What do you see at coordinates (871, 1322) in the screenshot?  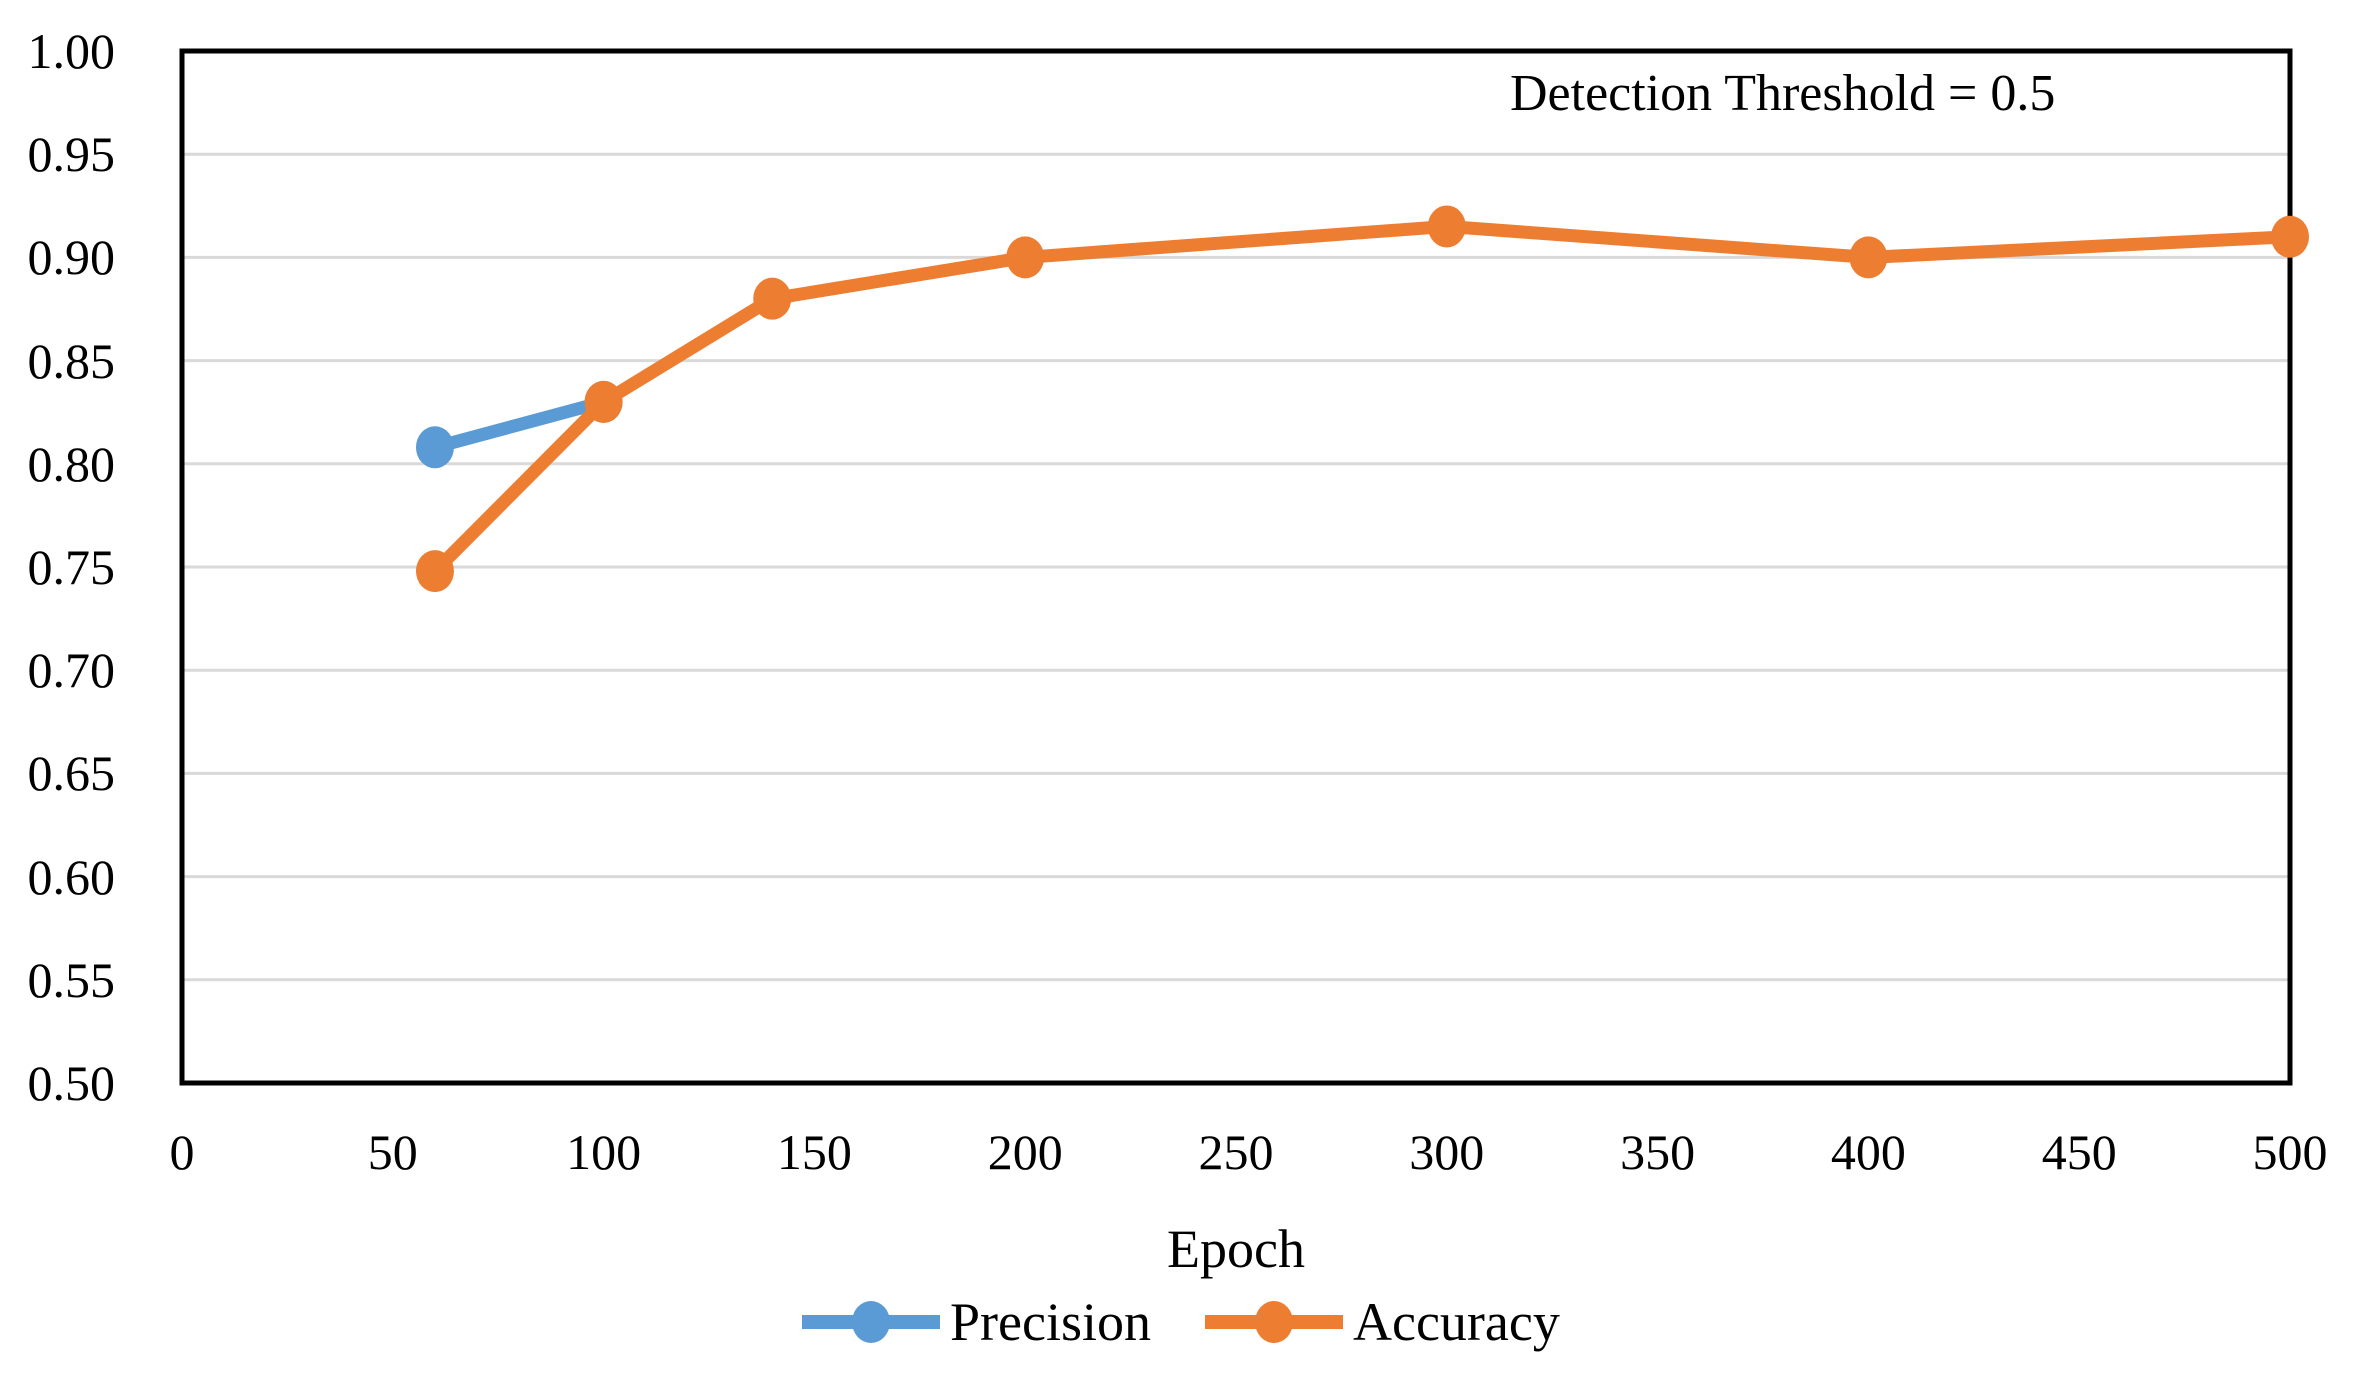 I see `precision-line-marker-icon` at bounding box center [871, 1322].